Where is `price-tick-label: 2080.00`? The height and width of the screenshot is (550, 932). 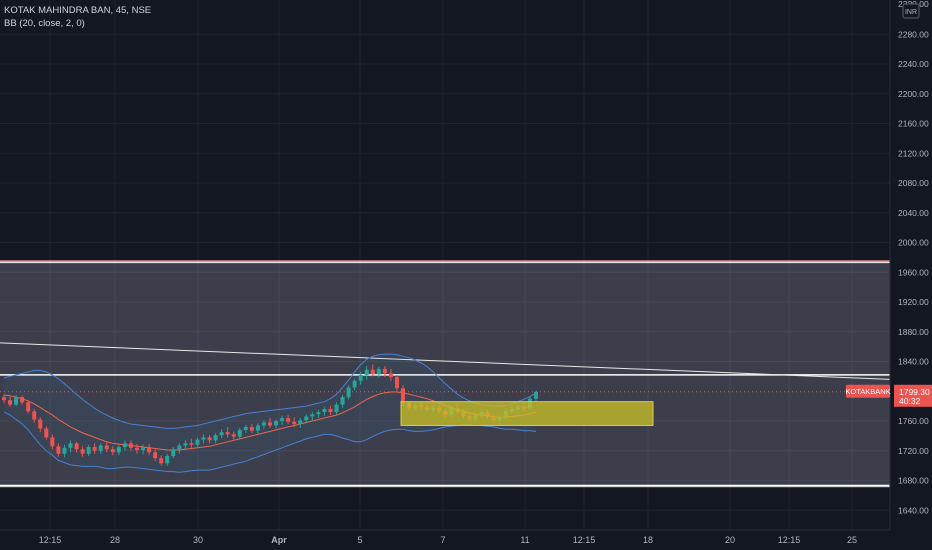 price-tick-label: 2080.00 is located at coordinates (913, 183).